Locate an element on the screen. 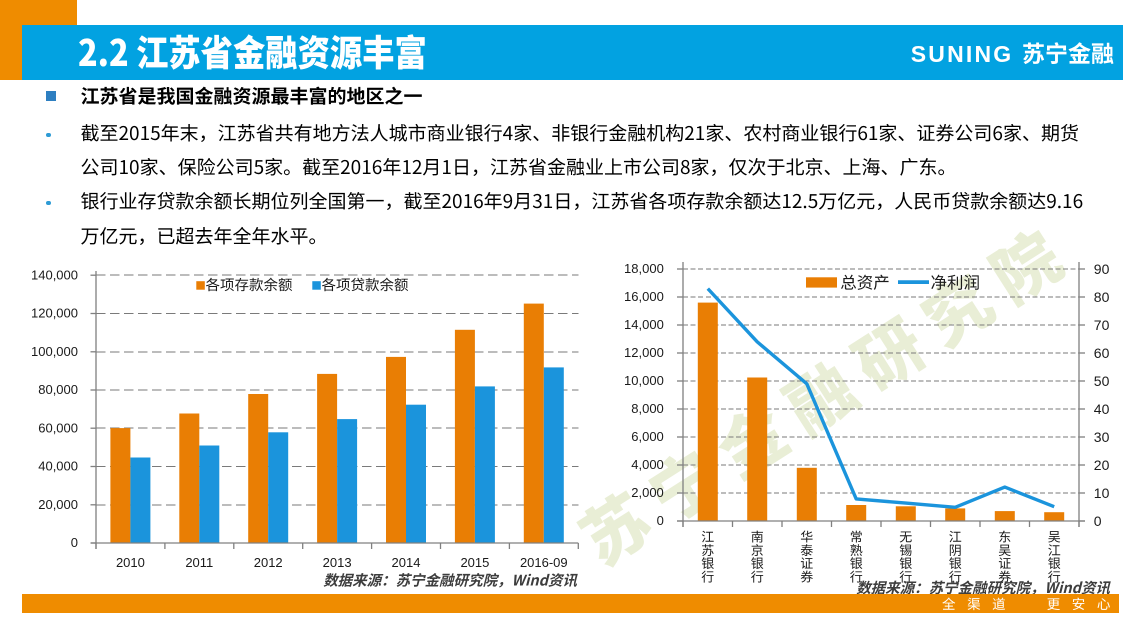 The image size is (1142, 633). svg-text: 70 is located at coordinates (1102, 325).